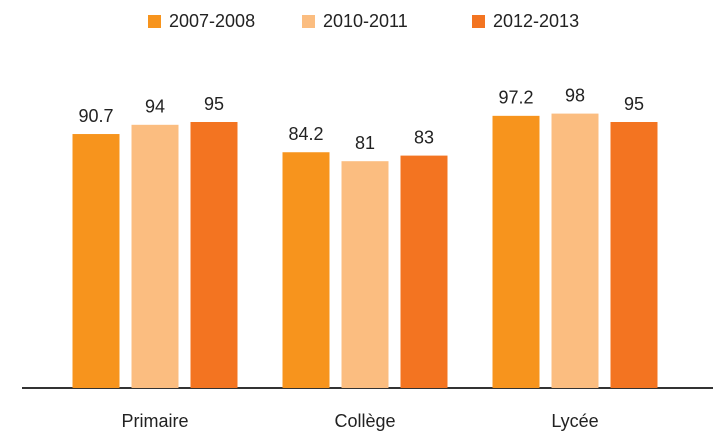  What do you see at coordinates (212, 21) in the screenshot?
I see `legend-label: 2007-2008` at bounding box center [212, 21].